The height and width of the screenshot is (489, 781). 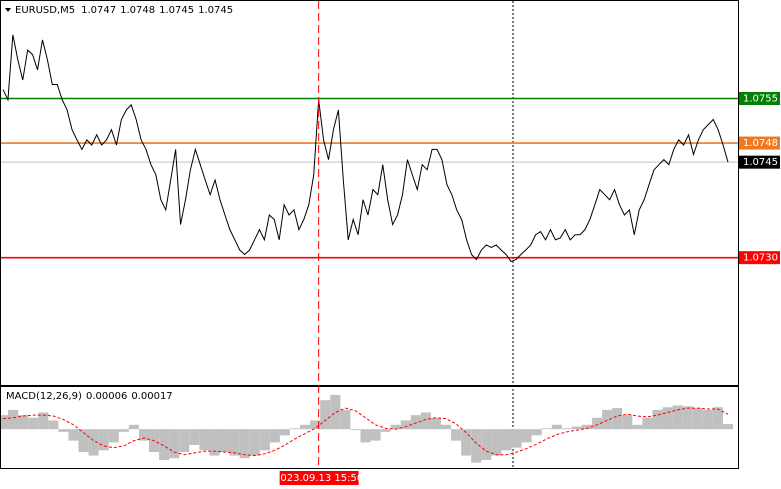 I want to click on chart-header: EURUSD,M5 1.0747 1.0748 1.0745 1.0745, so click(x=124, y=10).